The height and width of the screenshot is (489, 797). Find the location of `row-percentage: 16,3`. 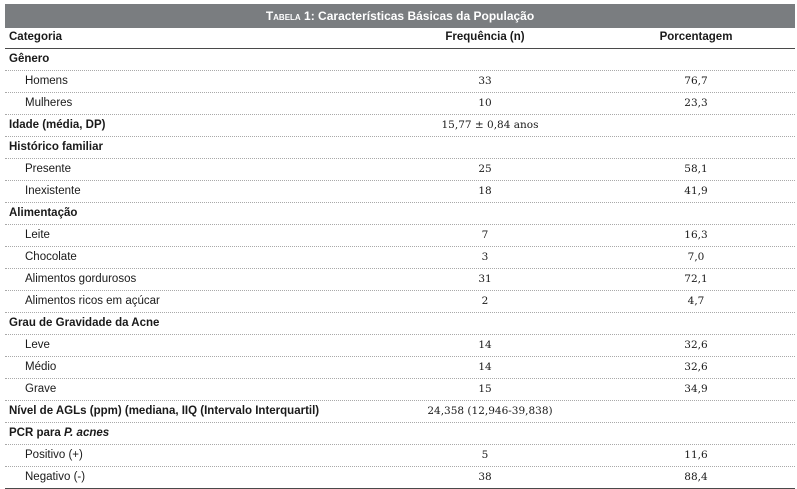

row-percentage: 16,3 is located at coordinates (696, 235).